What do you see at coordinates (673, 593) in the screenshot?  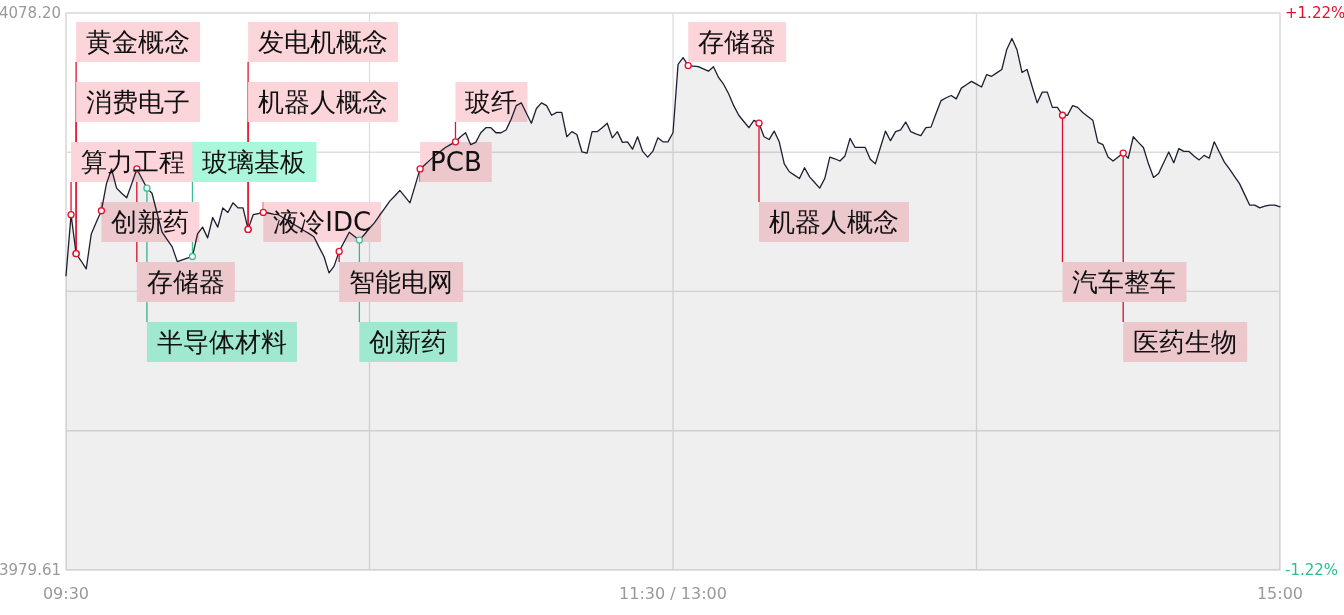 I see `x-tick-label: 11:30 / 13:00` at bounding box center [673, 593].